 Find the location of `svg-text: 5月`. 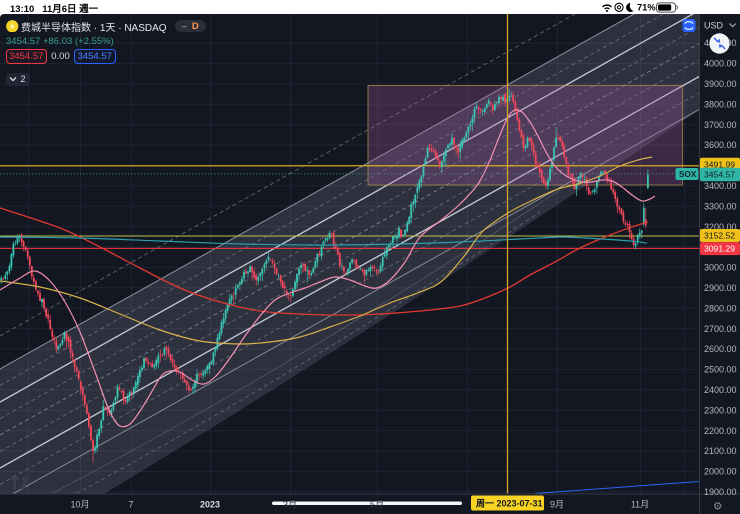

svg-text: 5月 is located at coordinates (377, 505).